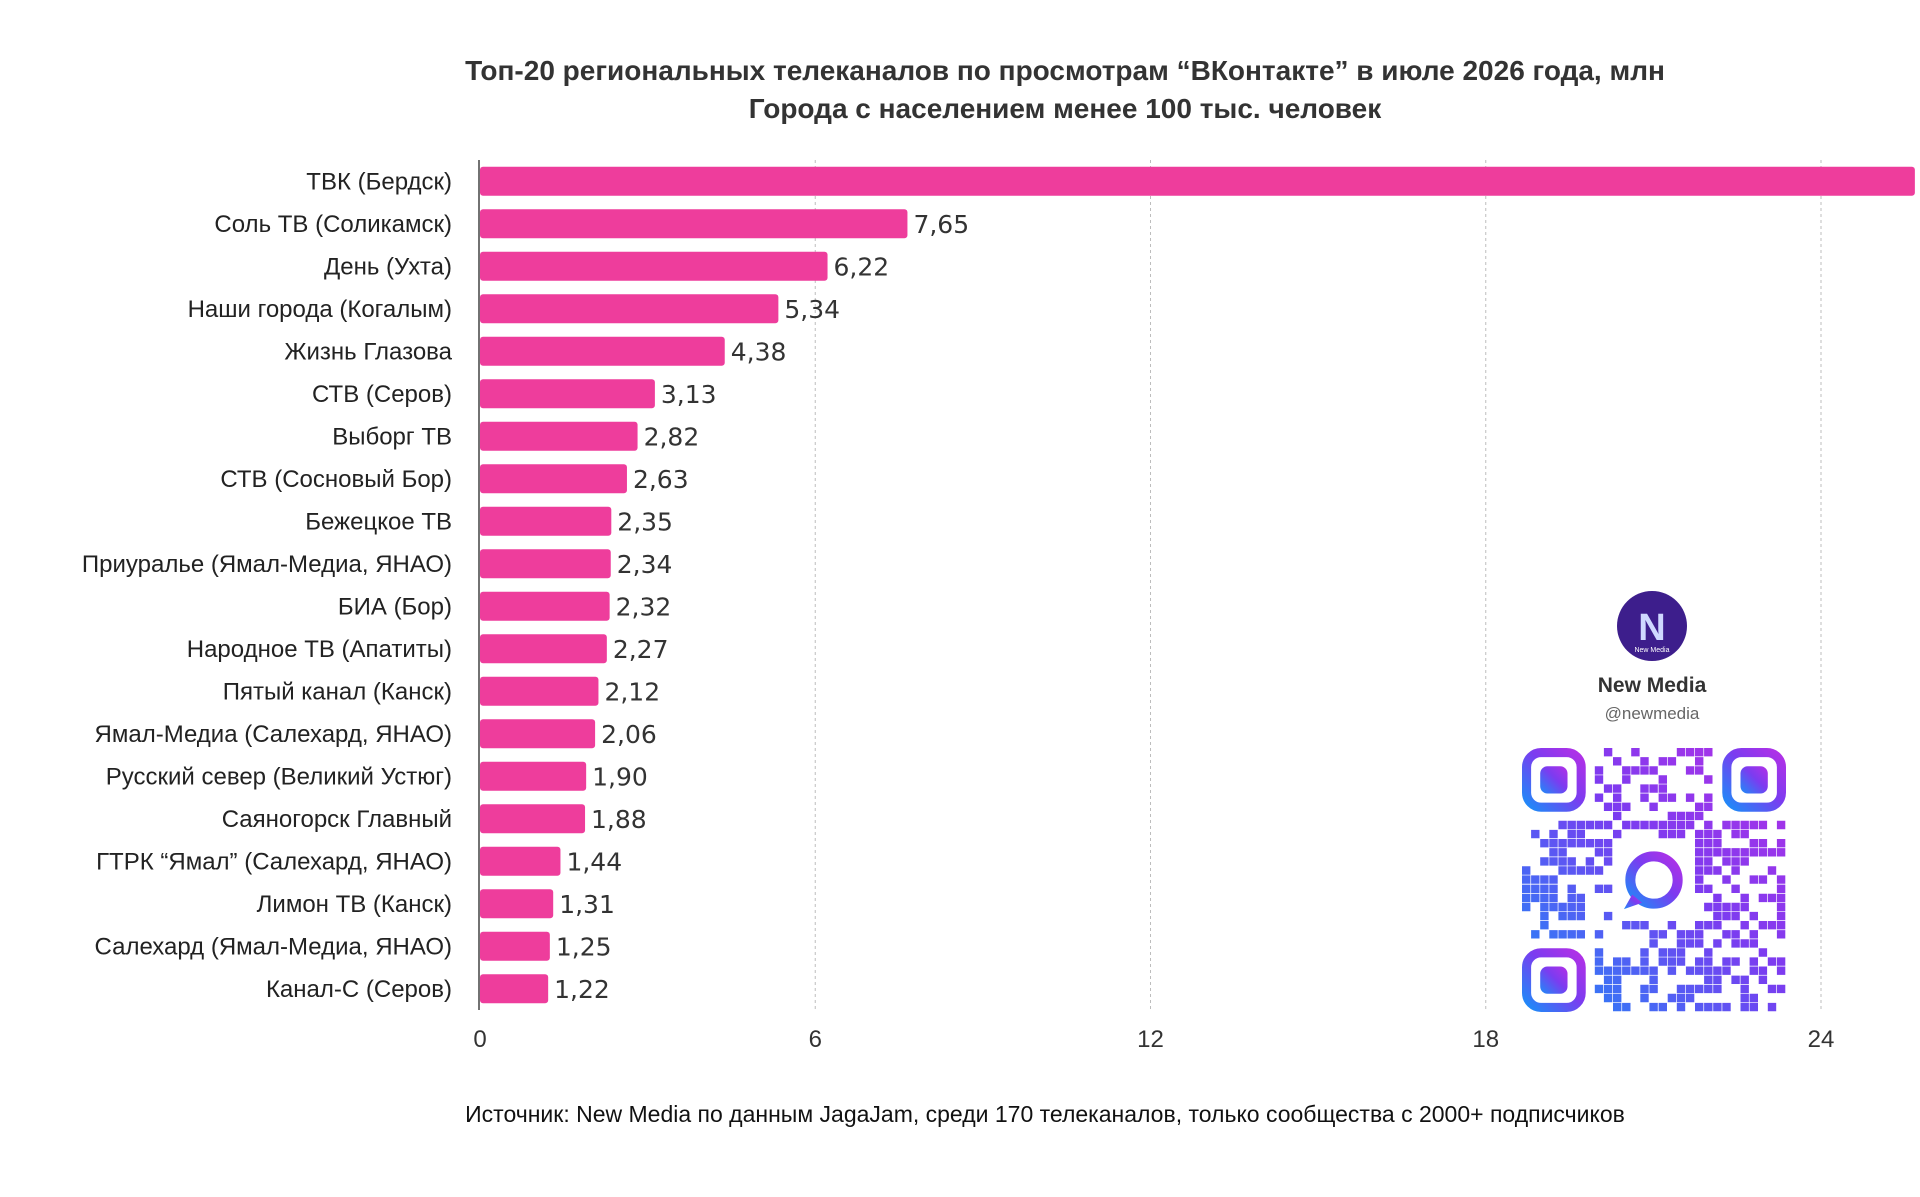  What do you see at coordinates (479, 1039) in the screenshot?
I see `x-tick-label: 0` at bounding box center [479, 1039].